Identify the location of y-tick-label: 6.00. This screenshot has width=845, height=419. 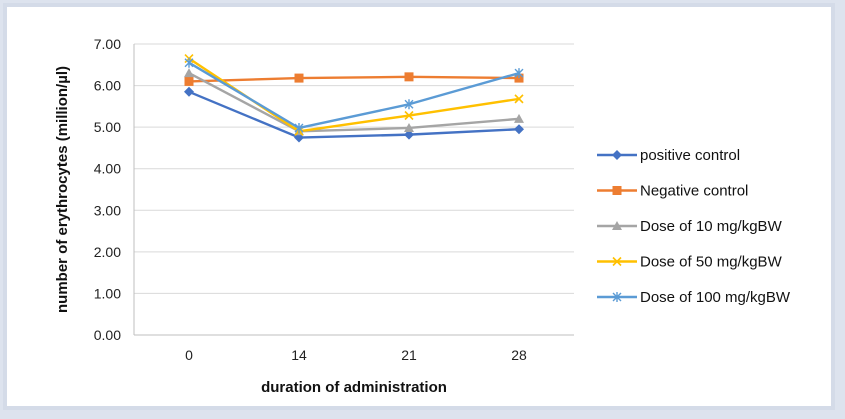
(107, 86).